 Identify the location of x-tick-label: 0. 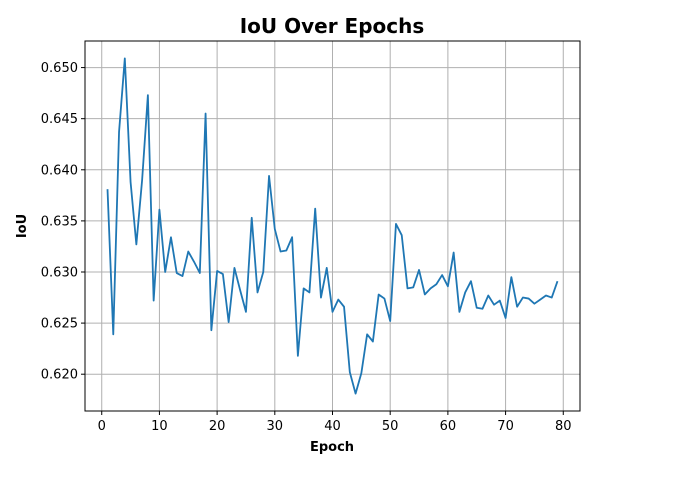
(102, 426).